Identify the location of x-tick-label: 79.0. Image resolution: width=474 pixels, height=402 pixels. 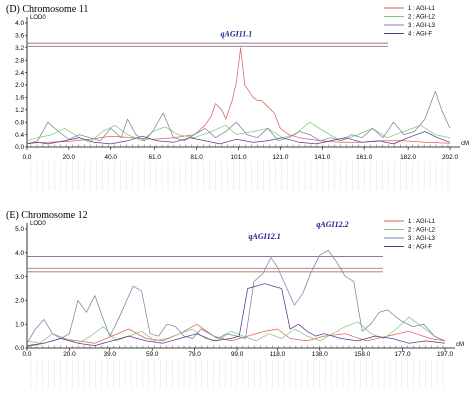
(194, 354).